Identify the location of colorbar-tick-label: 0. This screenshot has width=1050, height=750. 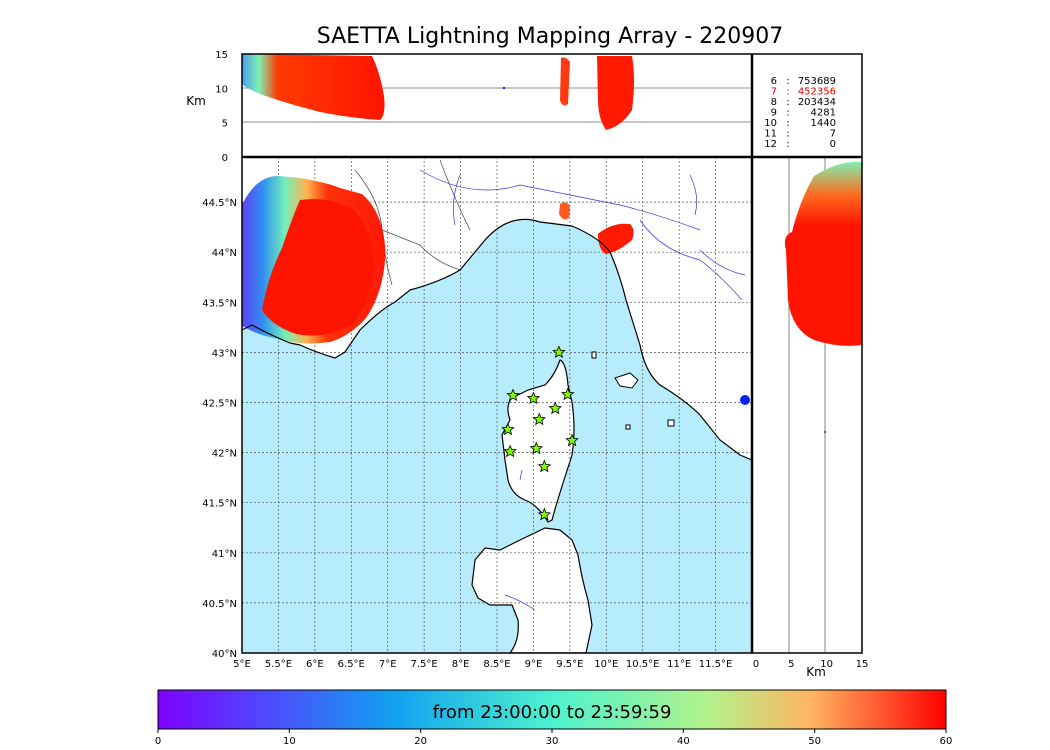
(158, 741).